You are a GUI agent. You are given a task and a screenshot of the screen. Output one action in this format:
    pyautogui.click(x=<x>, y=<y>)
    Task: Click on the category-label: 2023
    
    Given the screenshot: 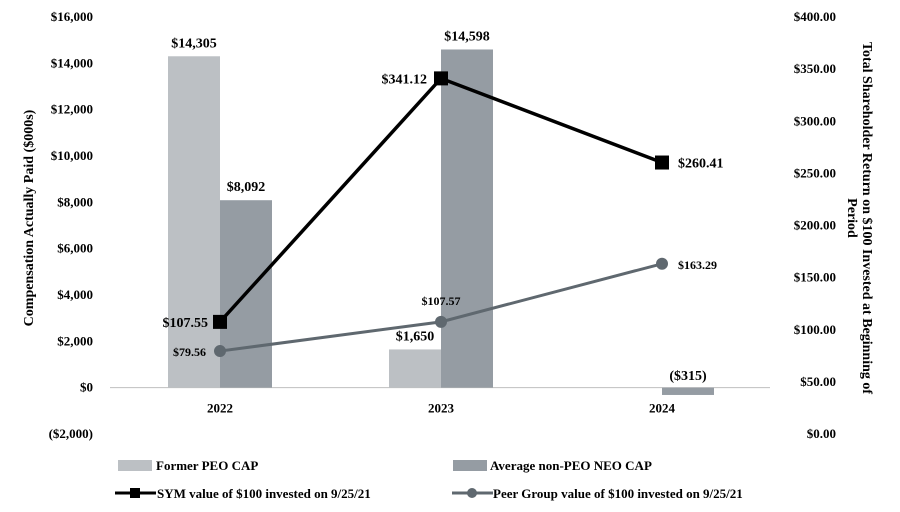 What is the action you would take?
    pyautogui.click(x=441, y=408)
    